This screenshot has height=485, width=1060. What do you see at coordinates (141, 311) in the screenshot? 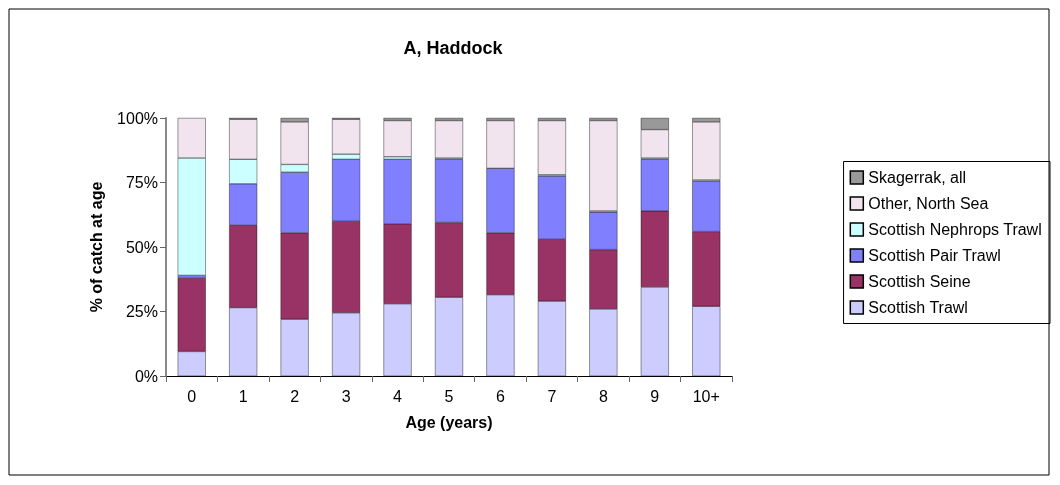
I see `y-tick-label: 25%` at bounding box center [141, 311].